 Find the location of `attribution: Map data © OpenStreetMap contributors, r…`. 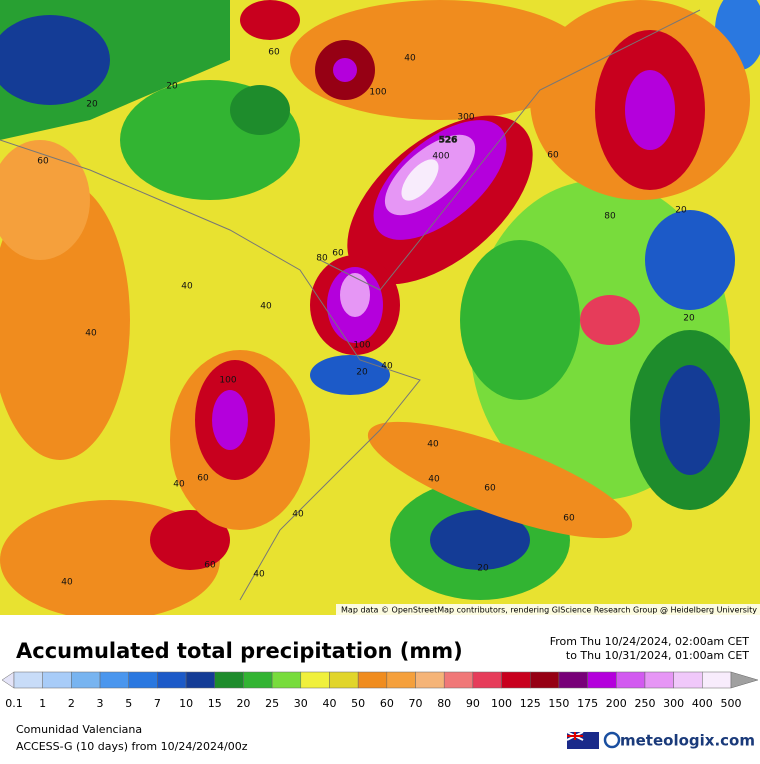

attribution: Map data © OpenStreetMap contributors, r… is located at coordinates (549, 610).